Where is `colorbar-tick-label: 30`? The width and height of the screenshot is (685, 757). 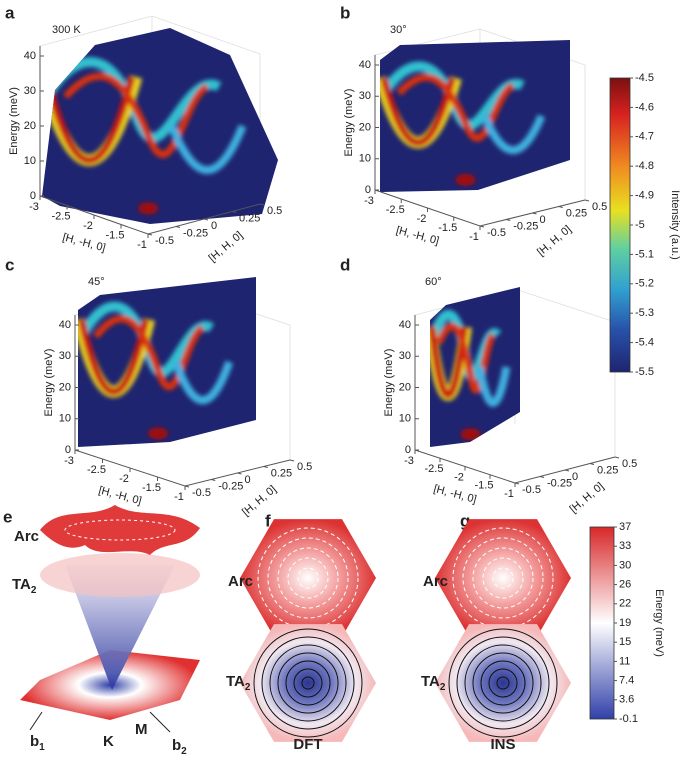 colorbar-tick-label: 30 is located at coordinates (625, 565).